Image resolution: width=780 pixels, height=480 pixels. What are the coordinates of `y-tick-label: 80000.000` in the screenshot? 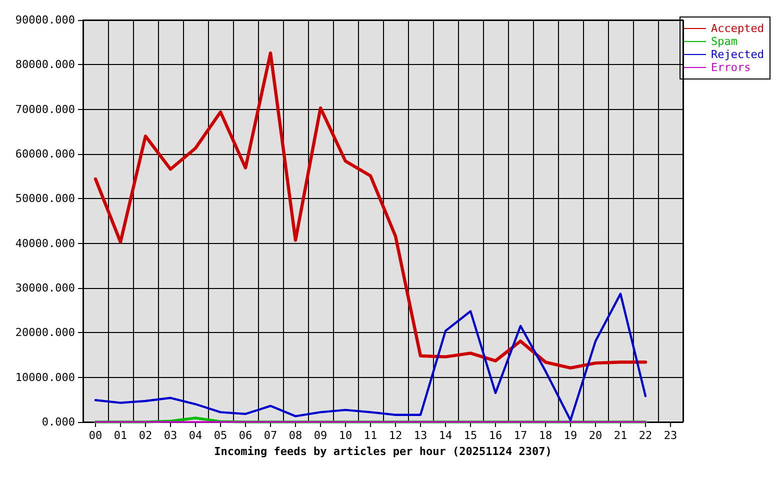 It's located at (45, 65).